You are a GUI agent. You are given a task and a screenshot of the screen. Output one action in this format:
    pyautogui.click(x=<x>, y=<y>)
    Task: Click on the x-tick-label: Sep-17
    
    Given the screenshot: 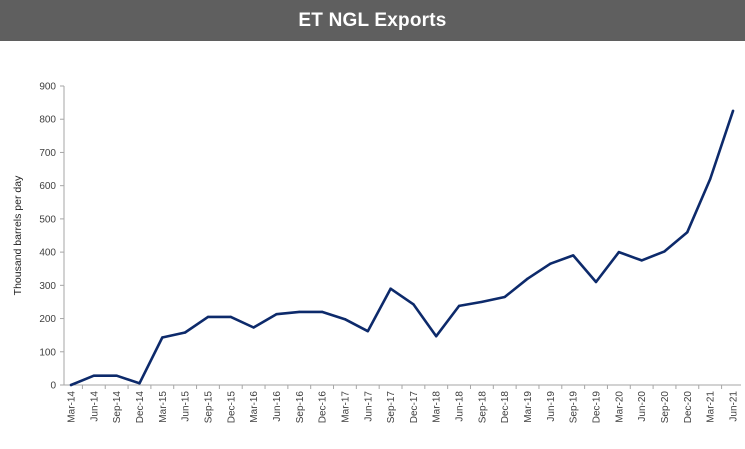 What is the action you would take?
    pyautogui.click(x=391, y=407)
    